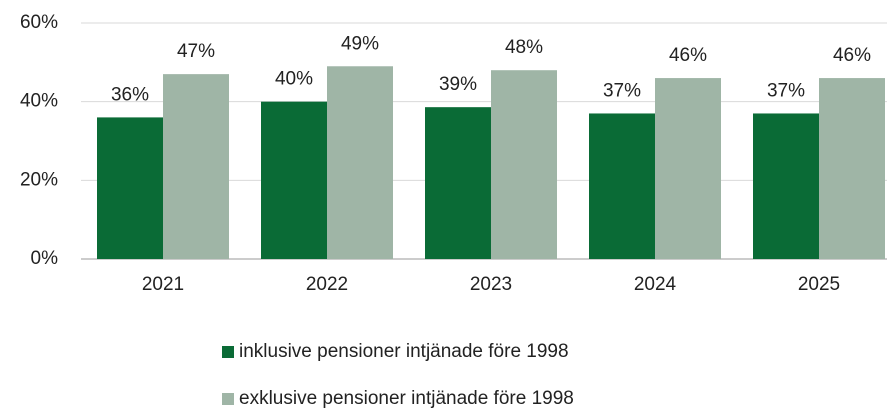 This screenshot has height=410, width=892. Describe the element at coordinates (404, 351) in the screenshot. I see `legend-label: inklusive pensioner intjänade före 1998` at that location.